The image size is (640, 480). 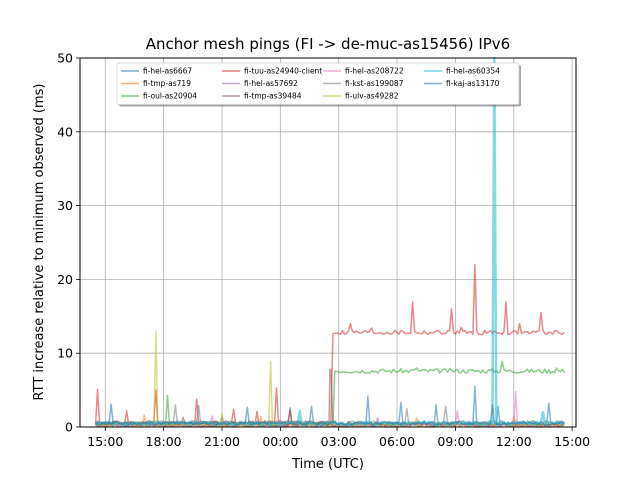 What do you see at coordinates (65, 279) in the screenshot?
I see `y-tick-label: 20` at bounding box center [65, 279].